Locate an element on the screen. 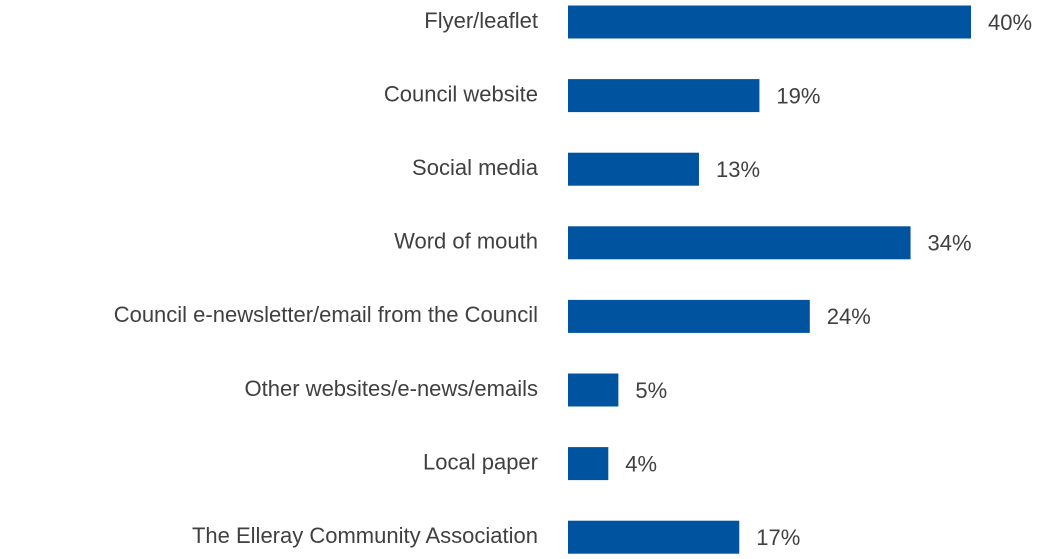 The image size is (1041, 559). category-label: Word of mouth is located at coordinates (466, 241).